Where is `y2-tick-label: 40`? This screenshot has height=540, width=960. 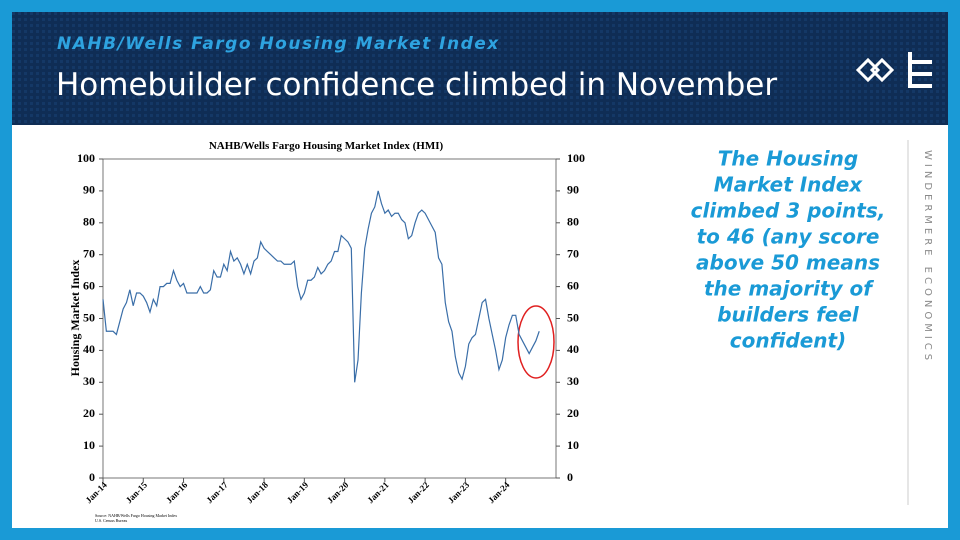
y2-tick-label: 40 is located at coordinates (573, 349).